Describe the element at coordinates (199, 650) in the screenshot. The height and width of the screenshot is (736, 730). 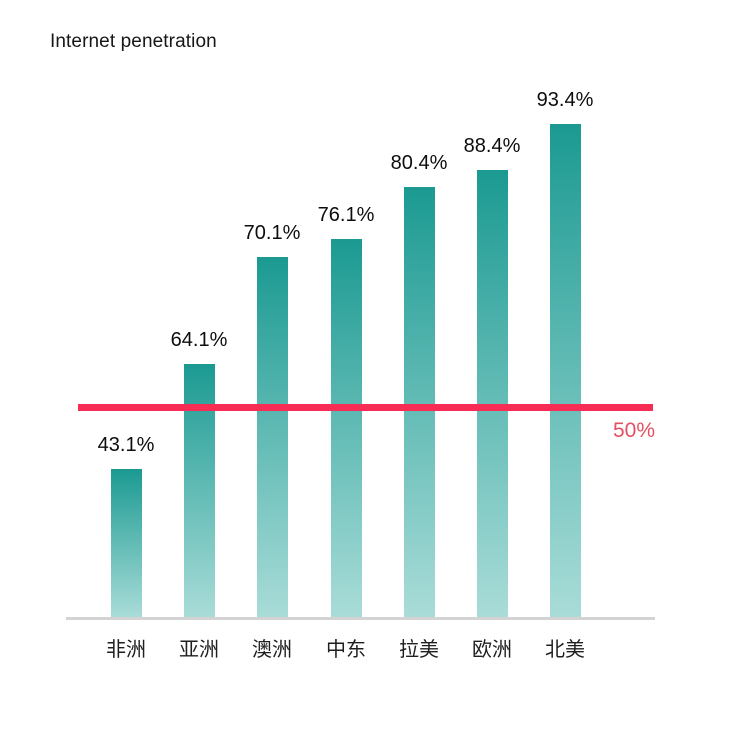
I see `x-axis-label: 亚洲` at that location.